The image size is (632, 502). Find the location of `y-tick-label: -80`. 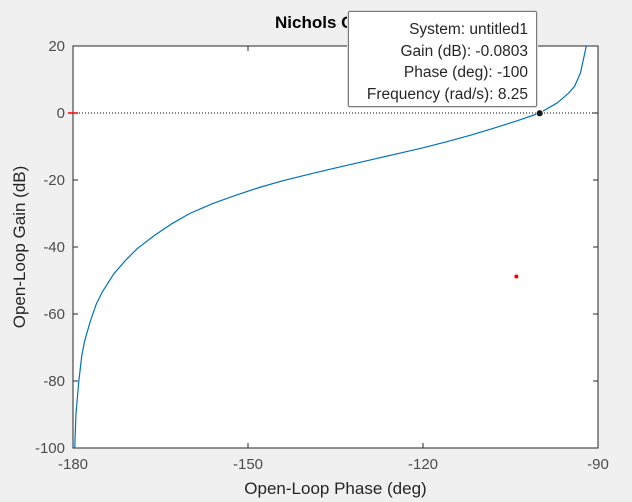

y-tick-label: -80 is located at coordinates (54, 381).